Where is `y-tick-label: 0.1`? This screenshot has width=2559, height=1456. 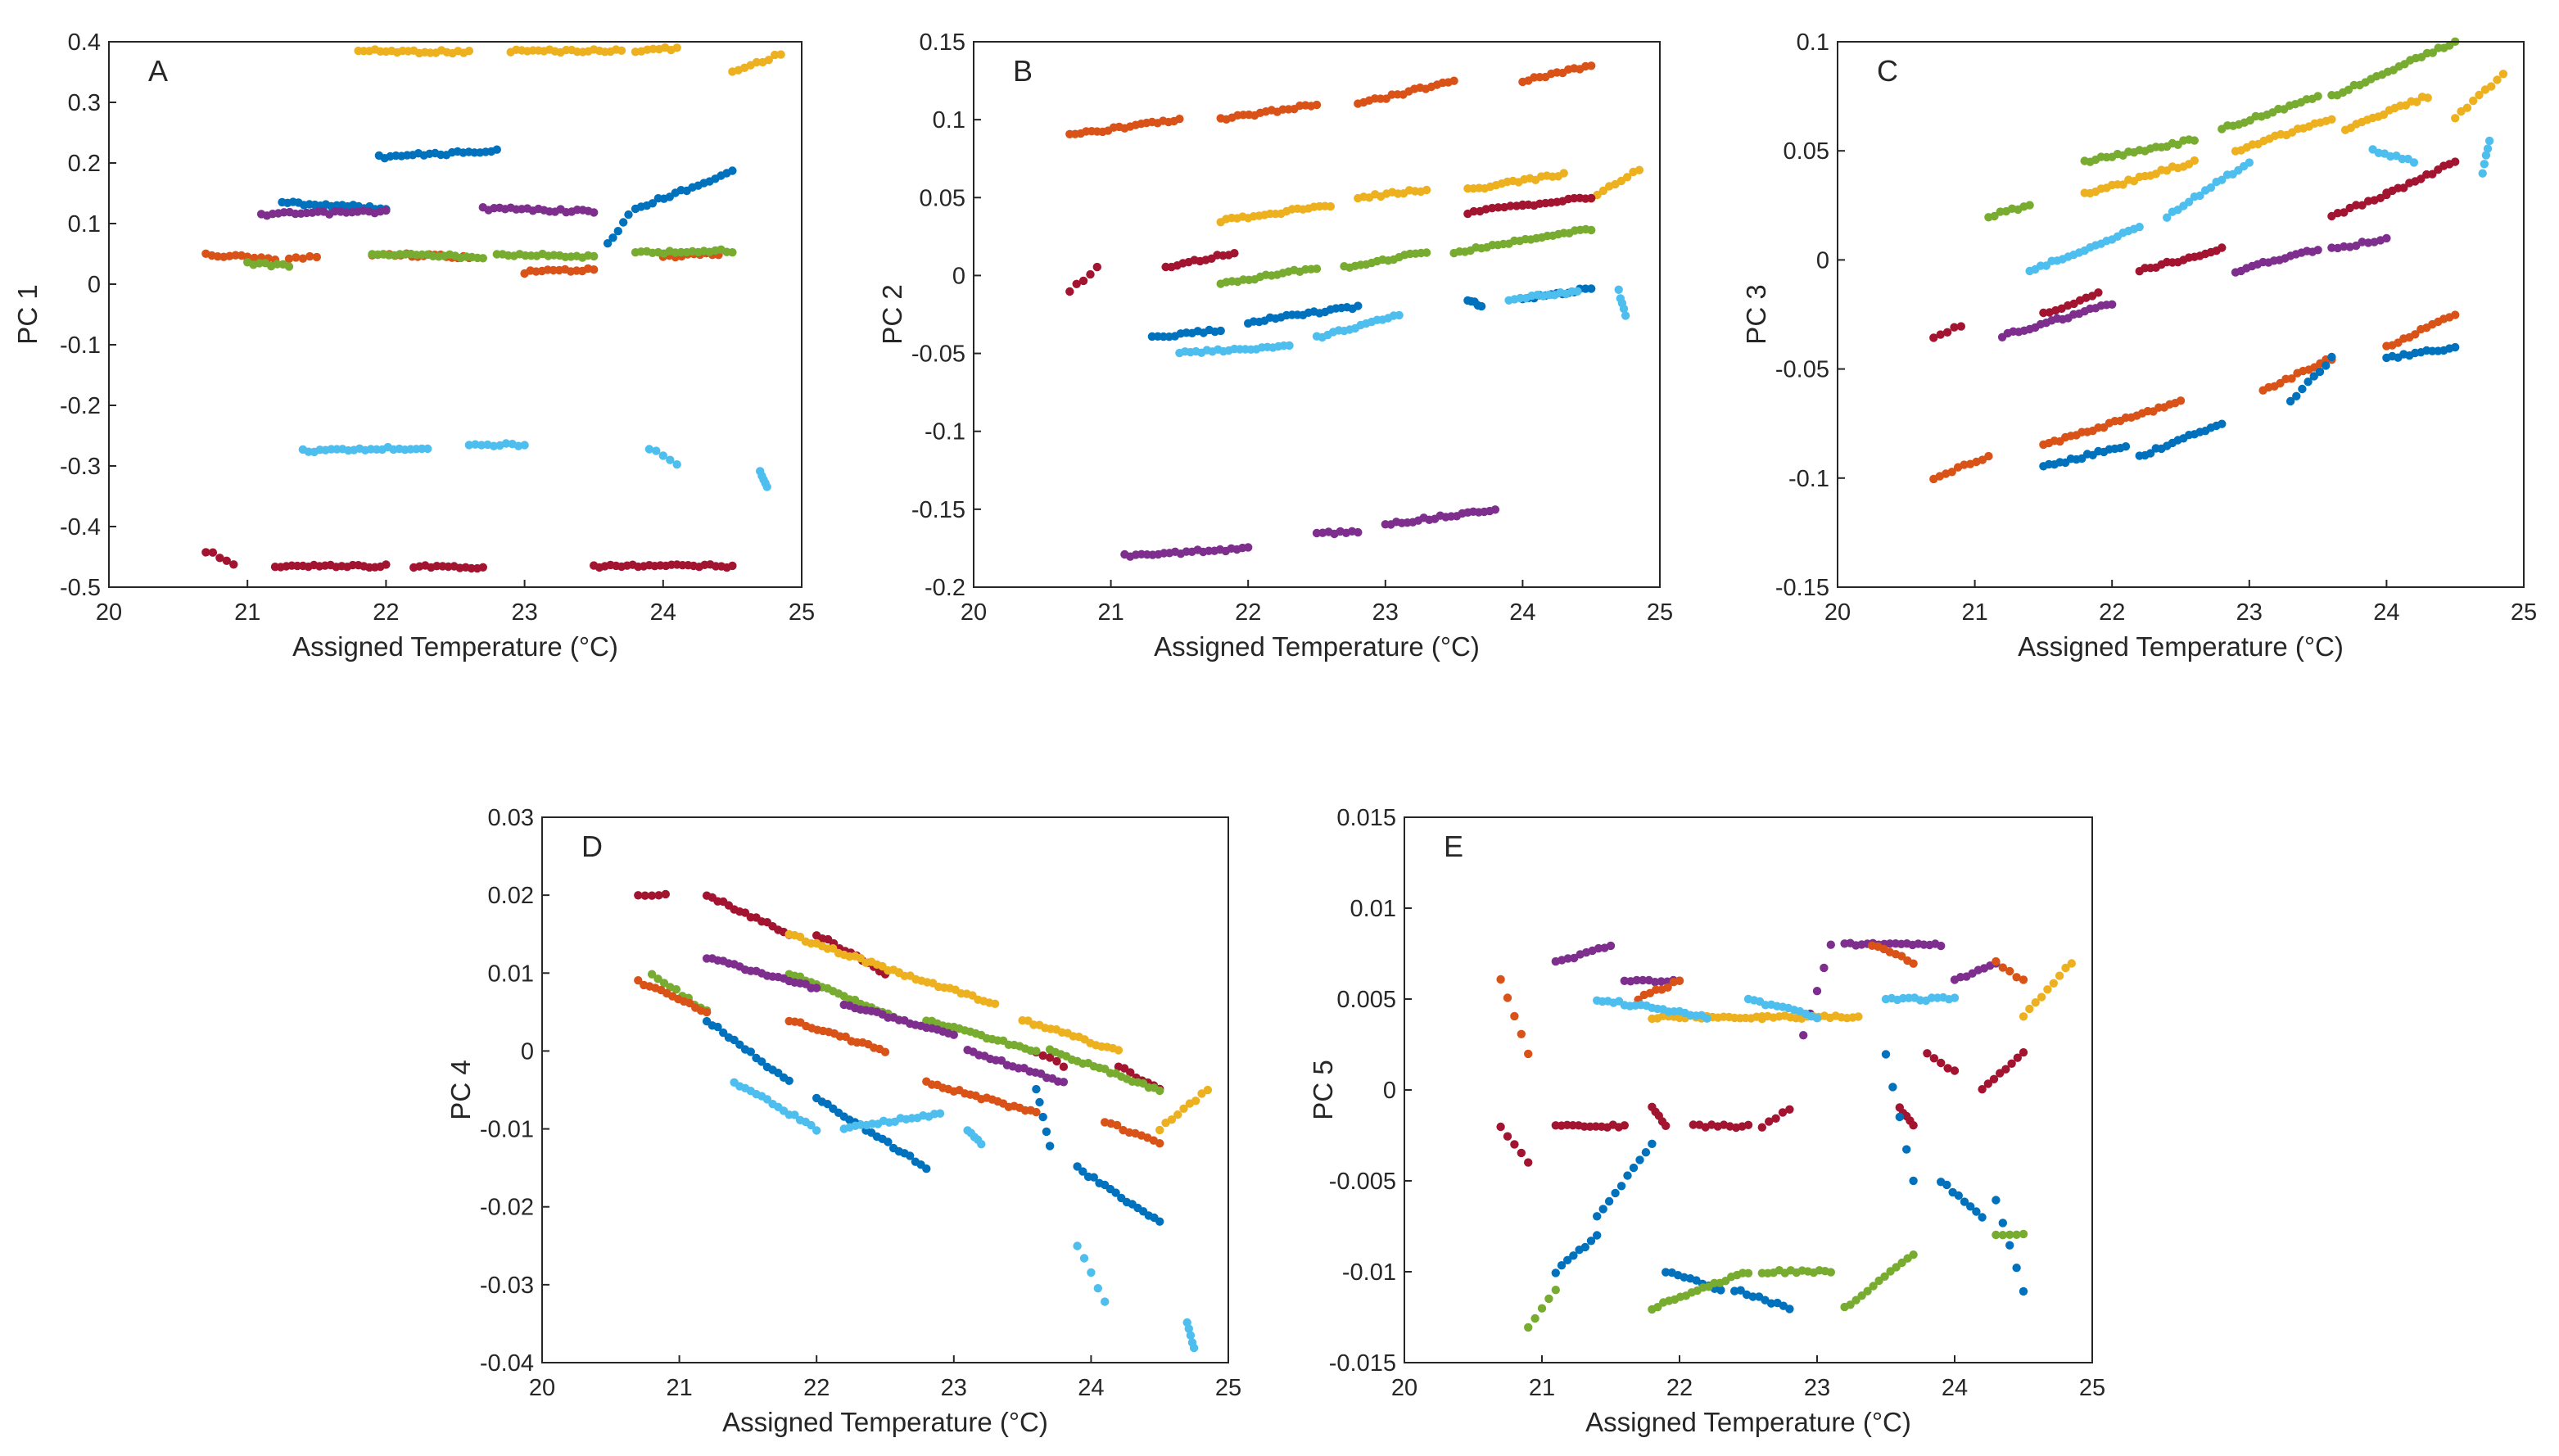
y-tick-label: 0.1 is located at coordinates (1813, 43).